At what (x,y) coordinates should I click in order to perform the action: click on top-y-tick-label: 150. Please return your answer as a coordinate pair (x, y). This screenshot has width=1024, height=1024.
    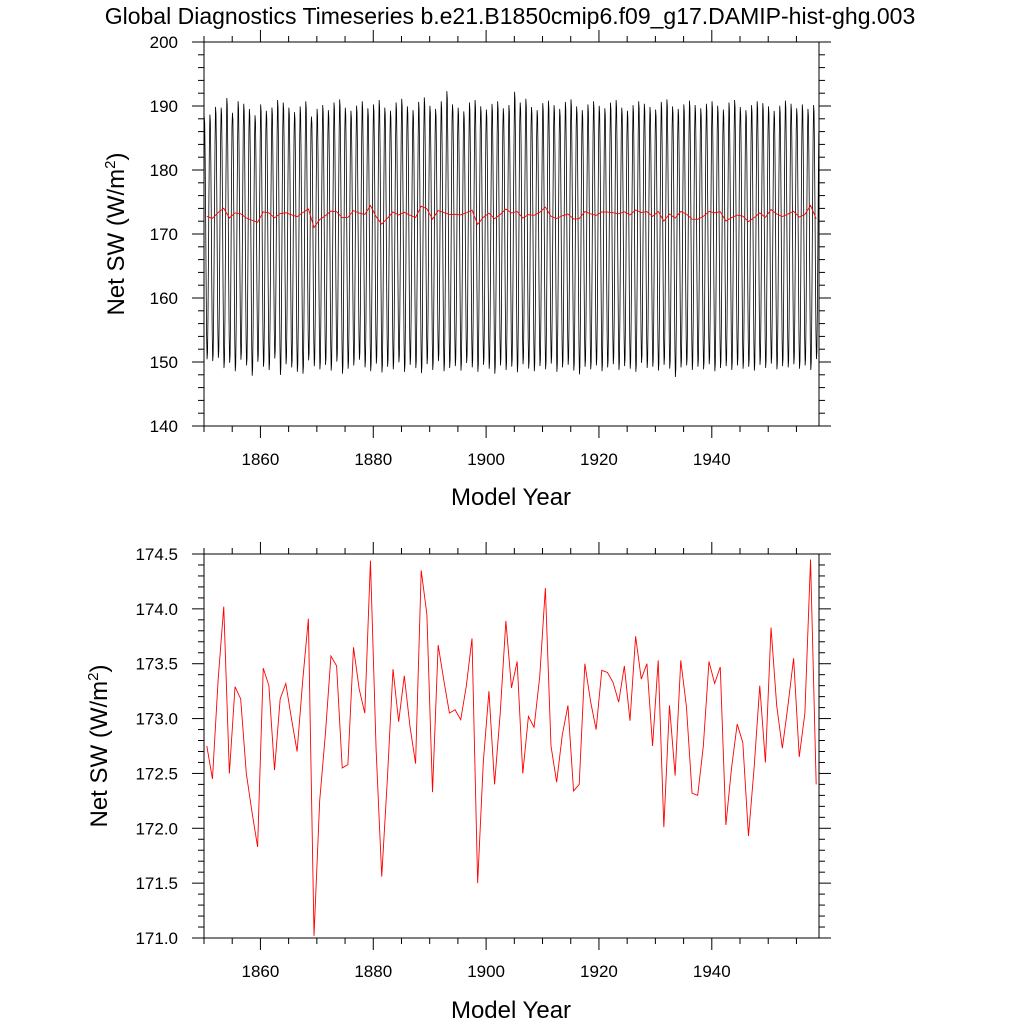
    Looking at the image, I should click on (164, 362).